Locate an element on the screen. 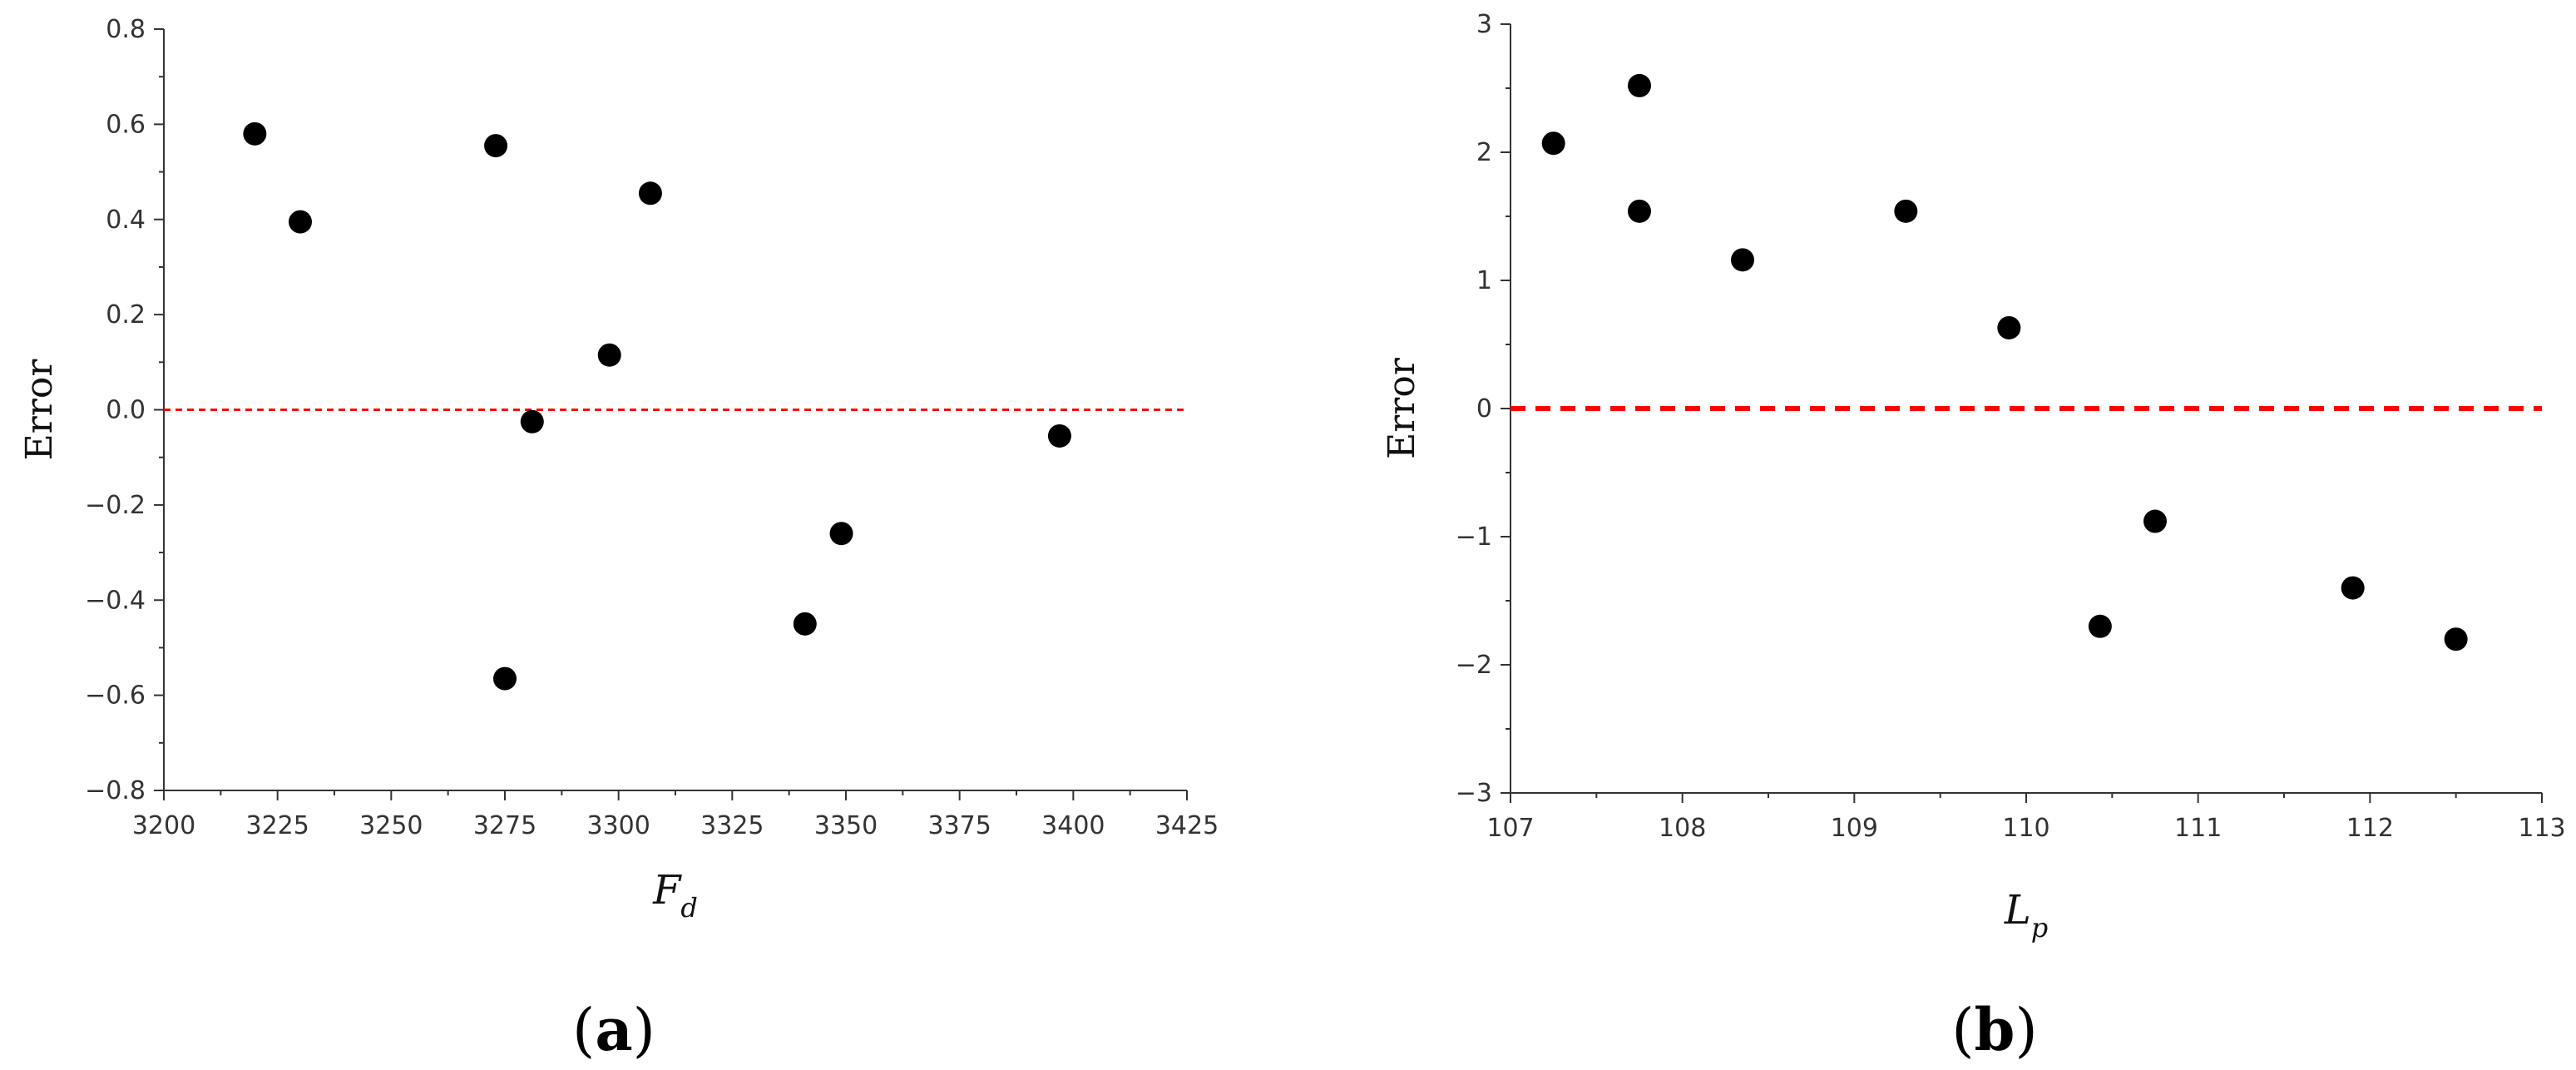 This screenshot has width=2576, height=1070. a-x-tick-label: 3300 is located at coordinates (618, 825).